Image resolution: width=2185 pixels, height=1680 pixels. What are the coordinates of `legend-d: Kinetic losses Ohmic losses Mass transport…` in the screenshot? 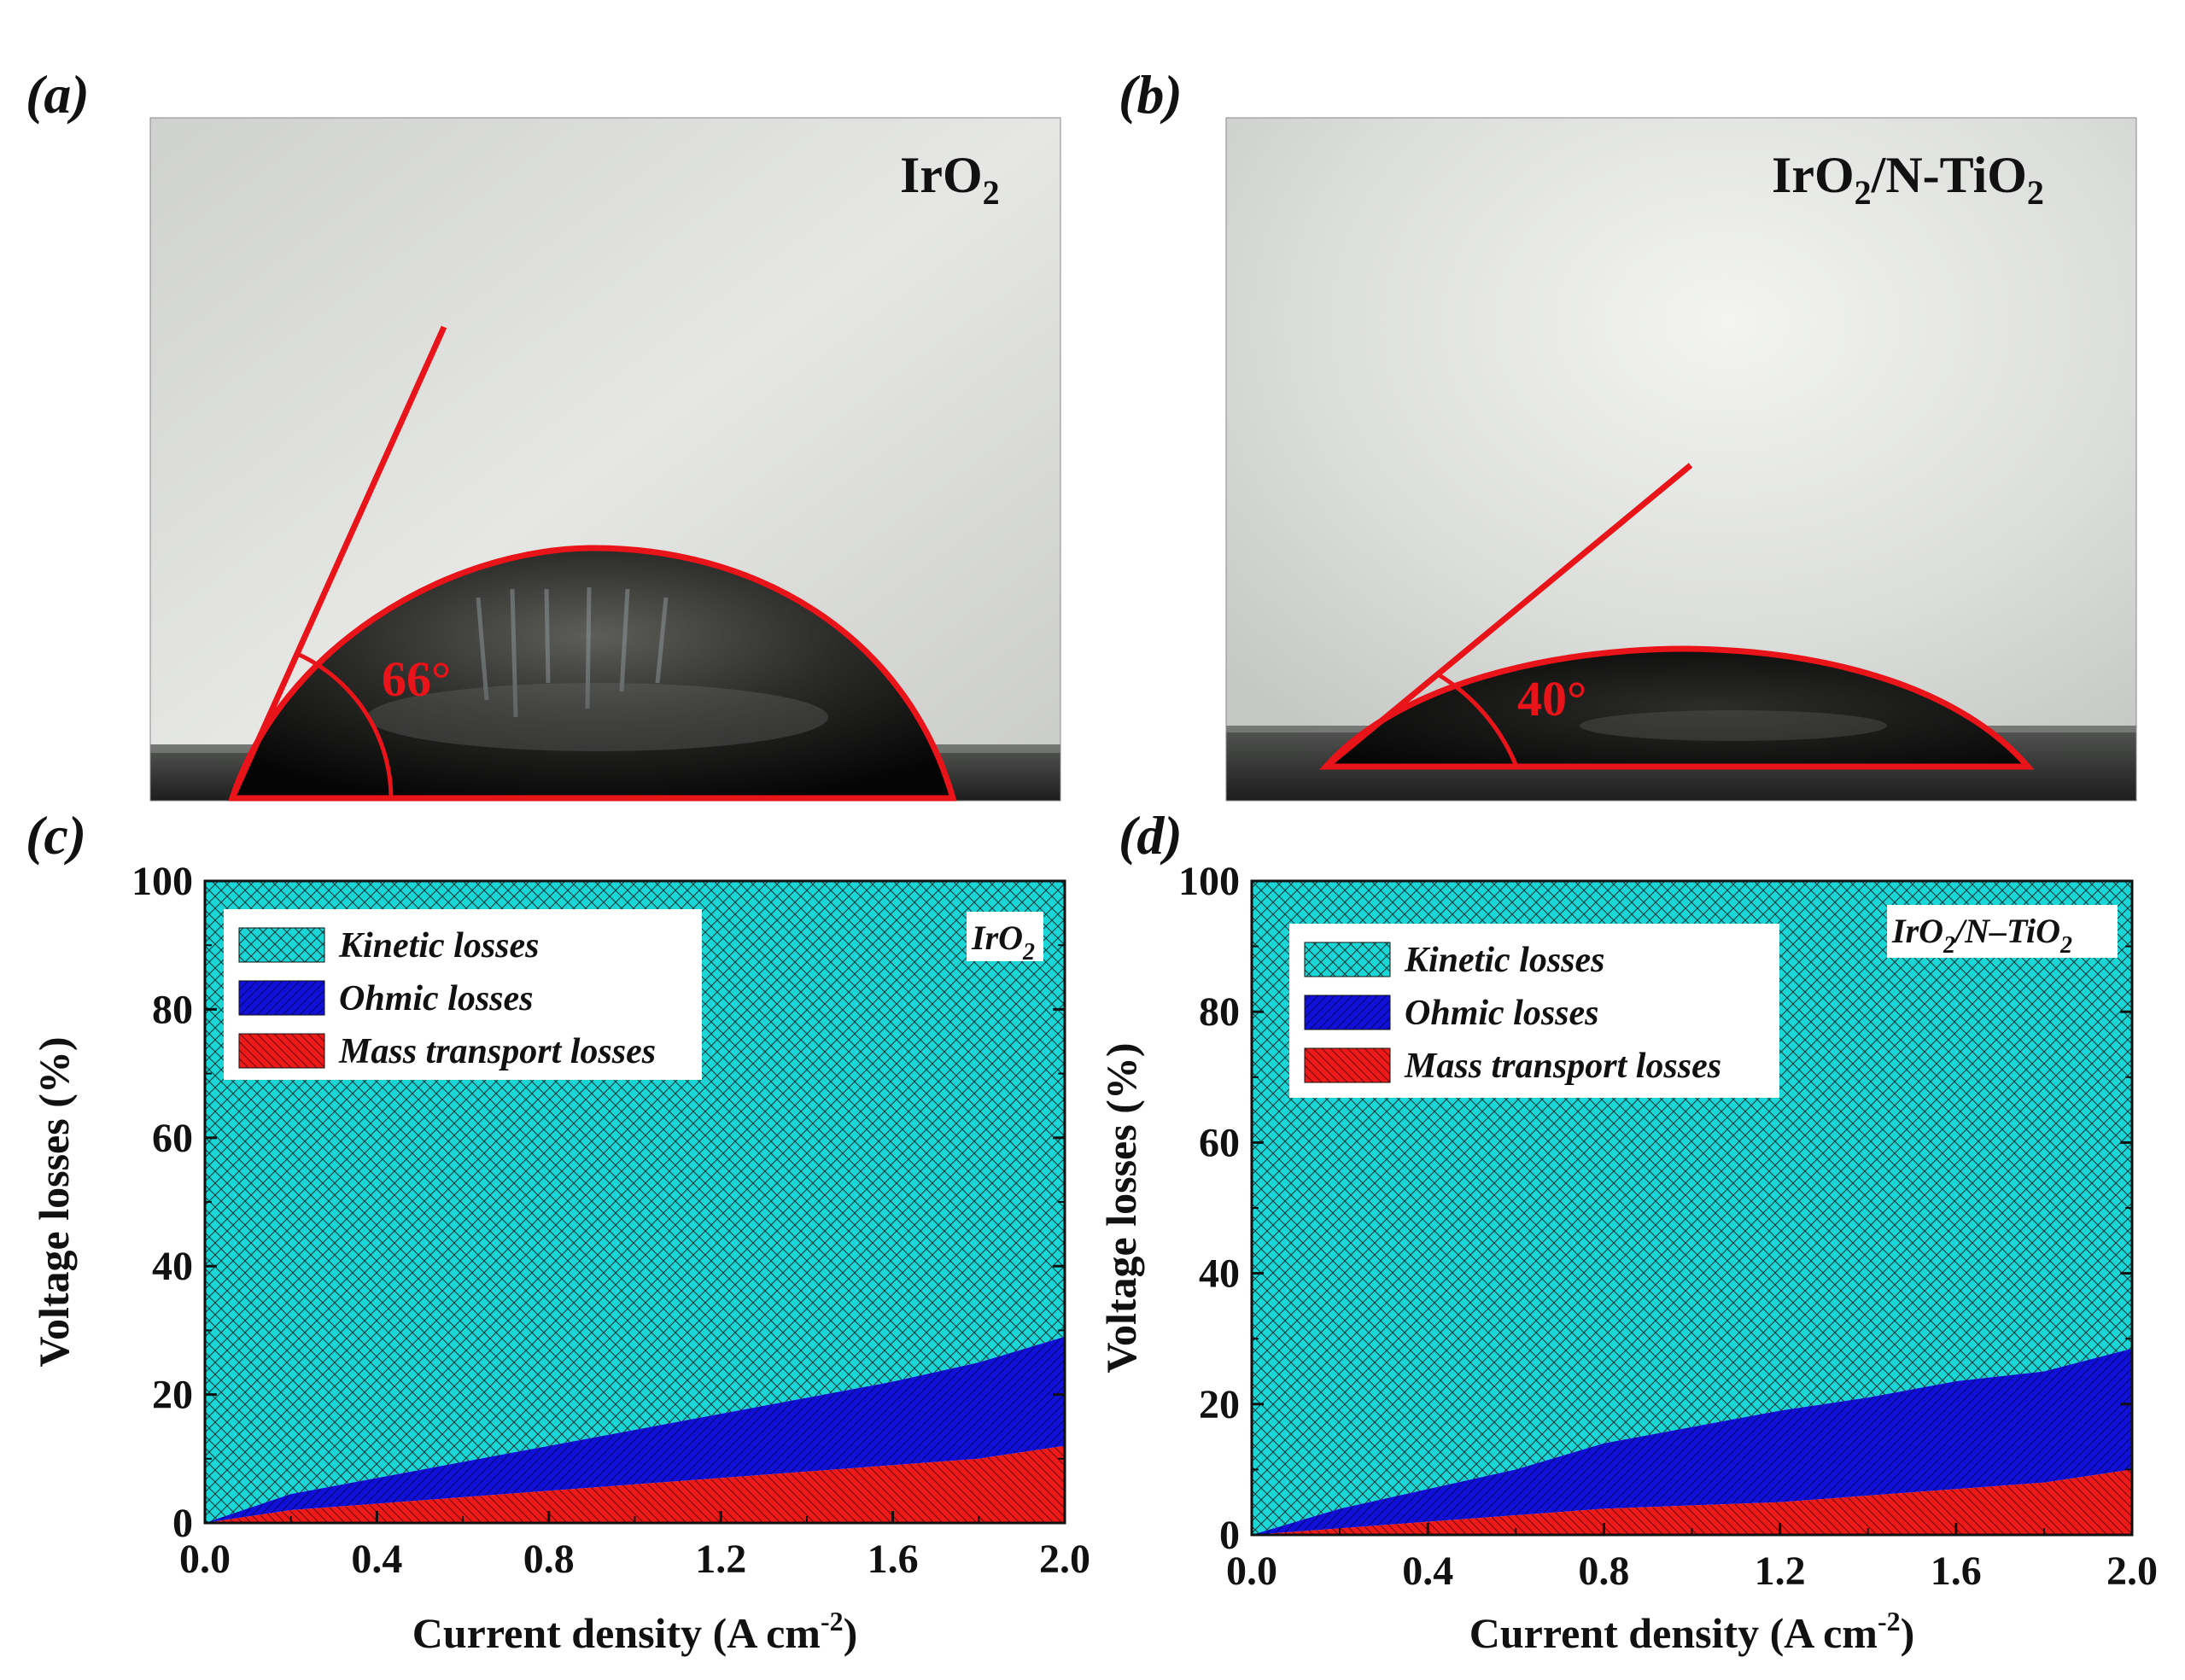 It's located at (1534, 1011).